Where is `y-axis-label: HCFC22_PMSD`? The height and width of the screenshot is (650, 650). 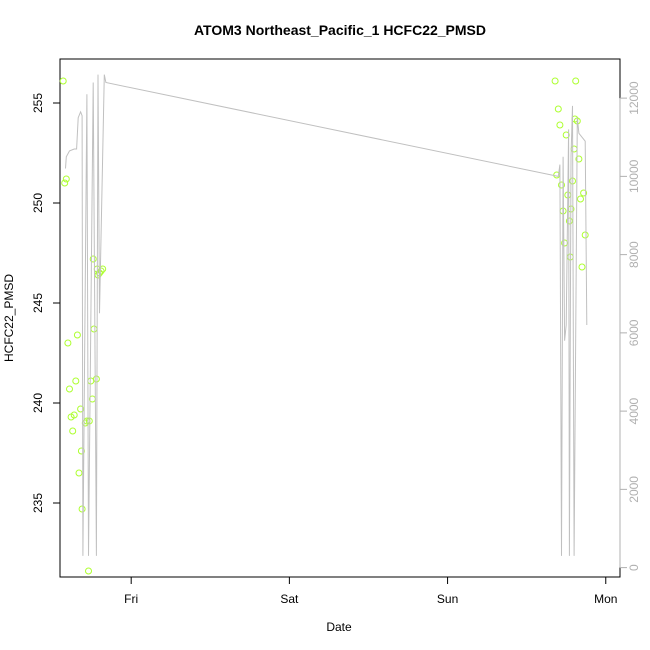 y-axis-label: HCFC22_PMSD is located at coordinates (9, 318).